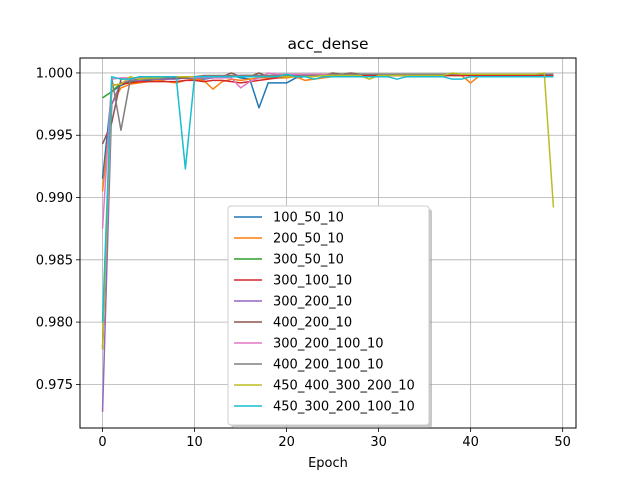 This screenshot has width=640, height=480. I want to click on legend-label: 400_200_10, so click(312, 323).